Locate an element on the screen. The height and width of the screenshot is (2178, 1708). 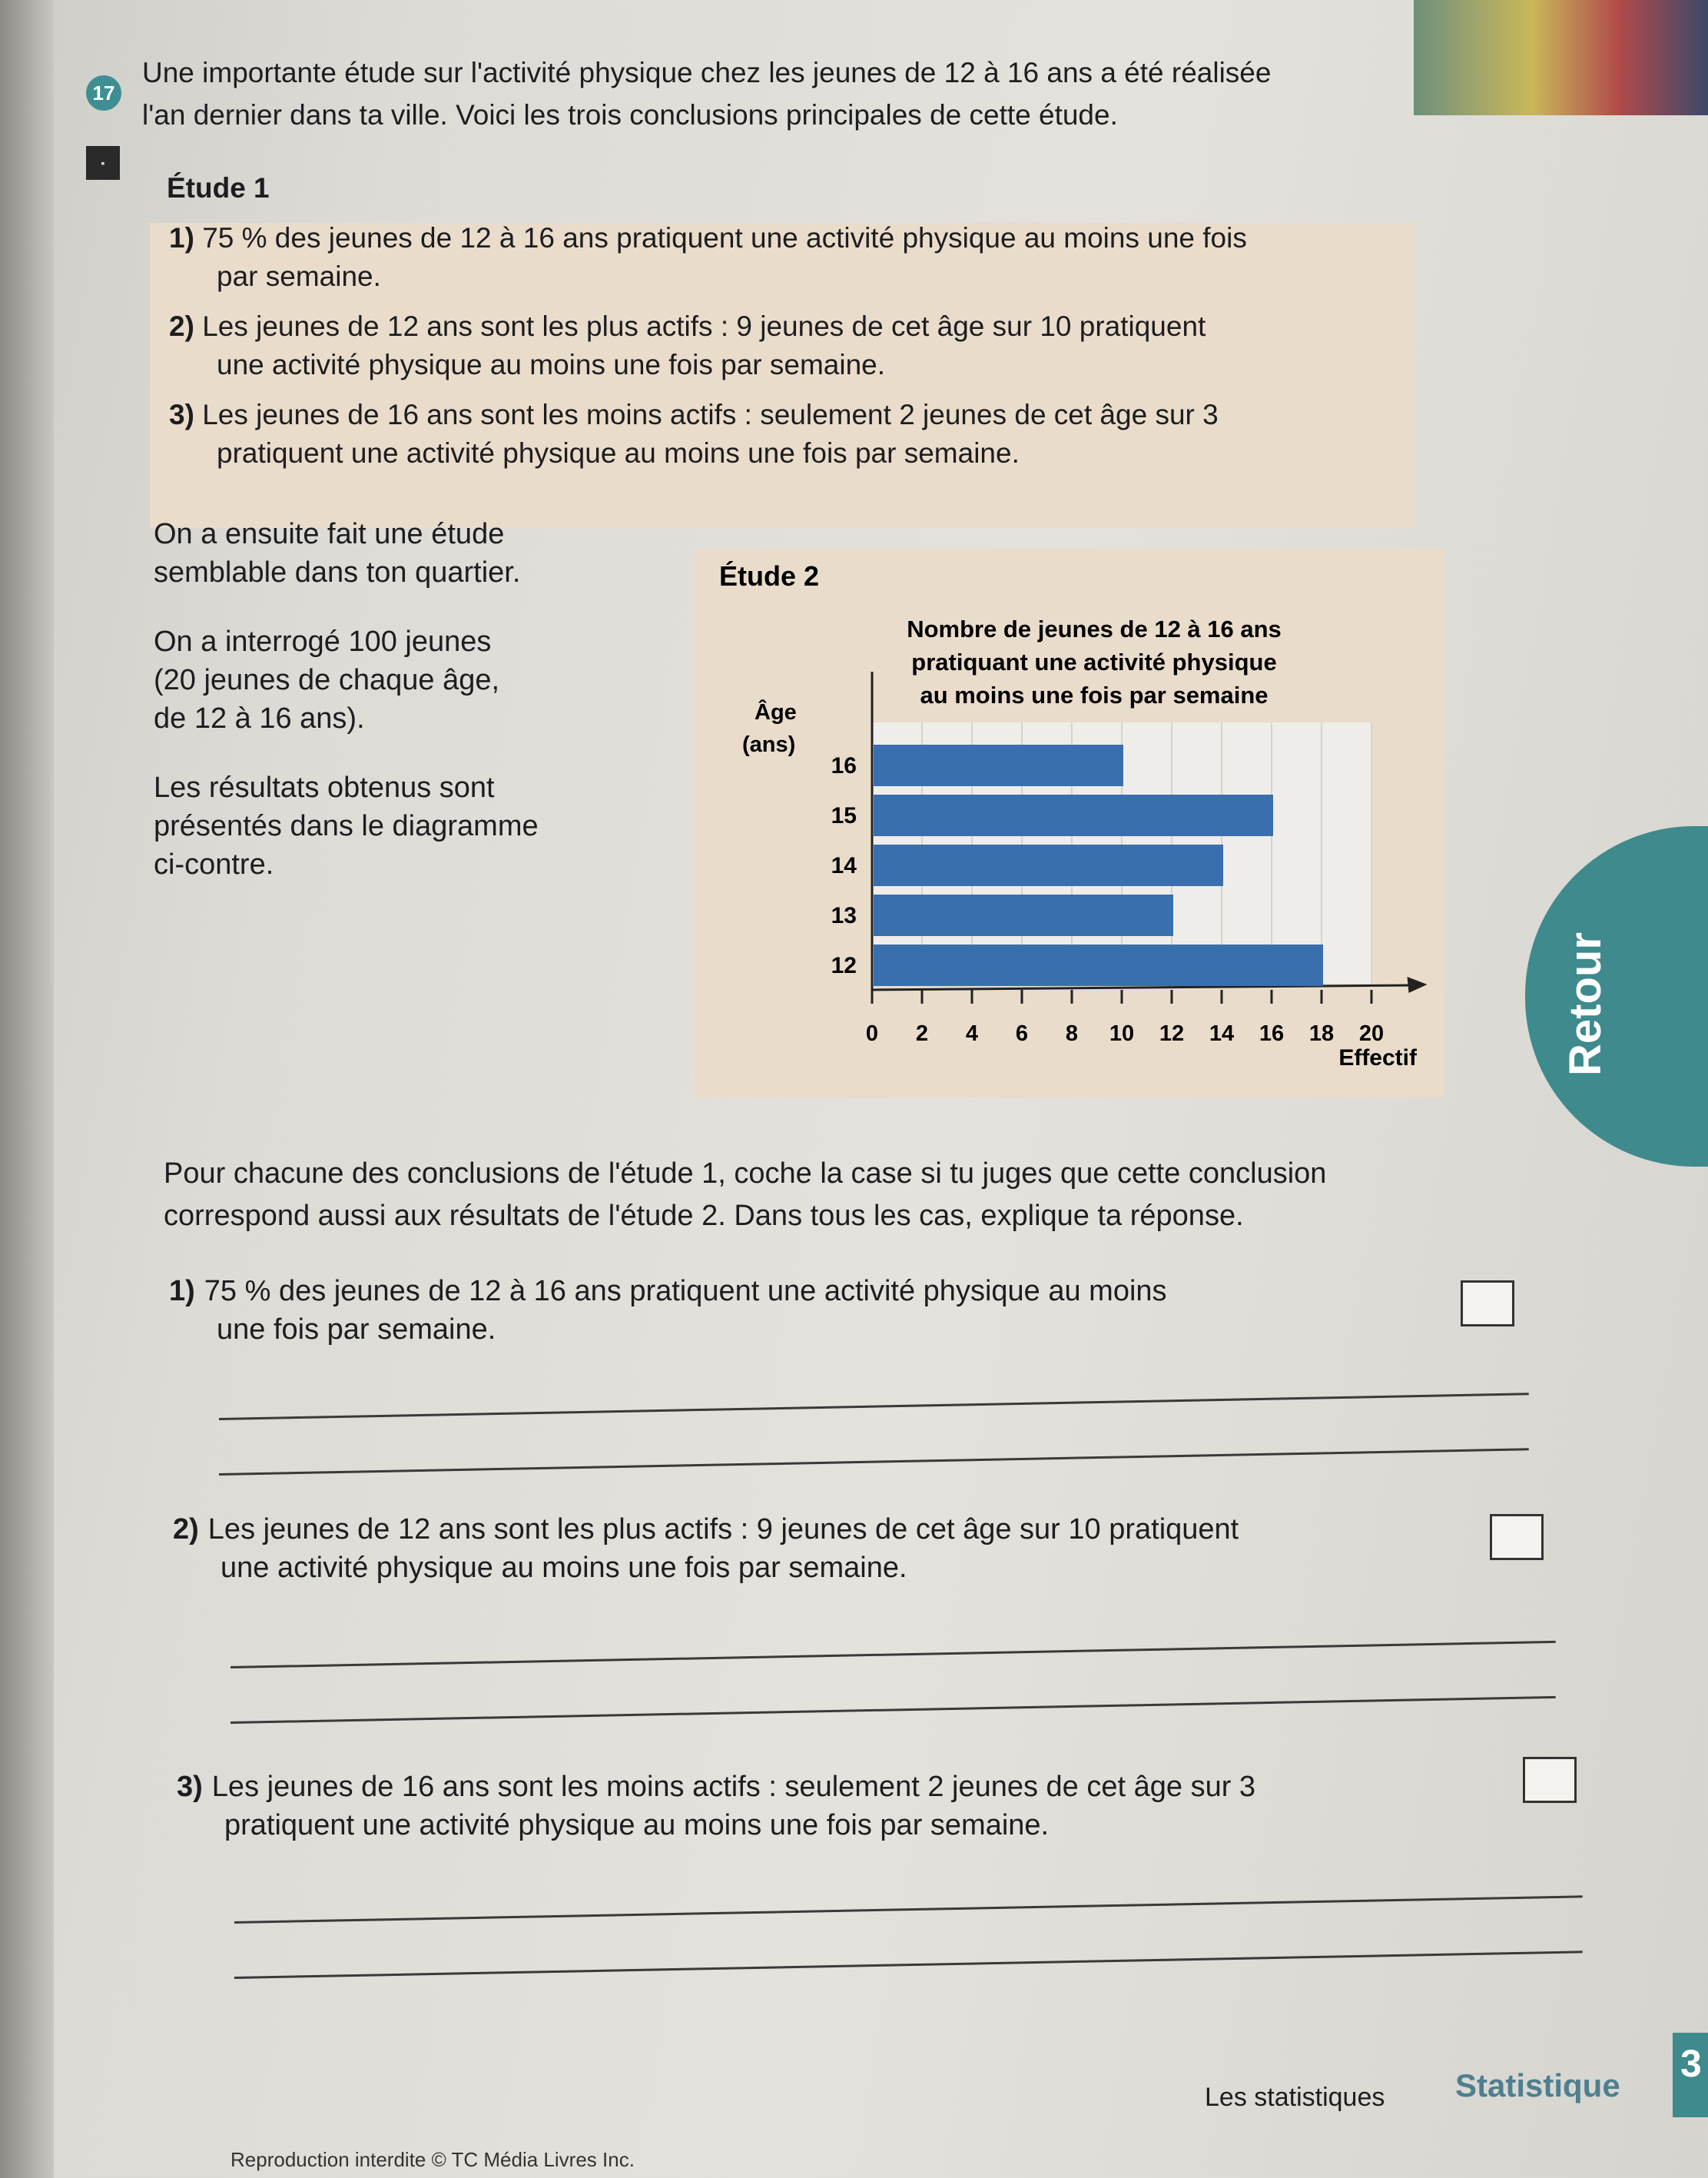
x-axis-label: Effectif is located at coordinates (1378, 1058).